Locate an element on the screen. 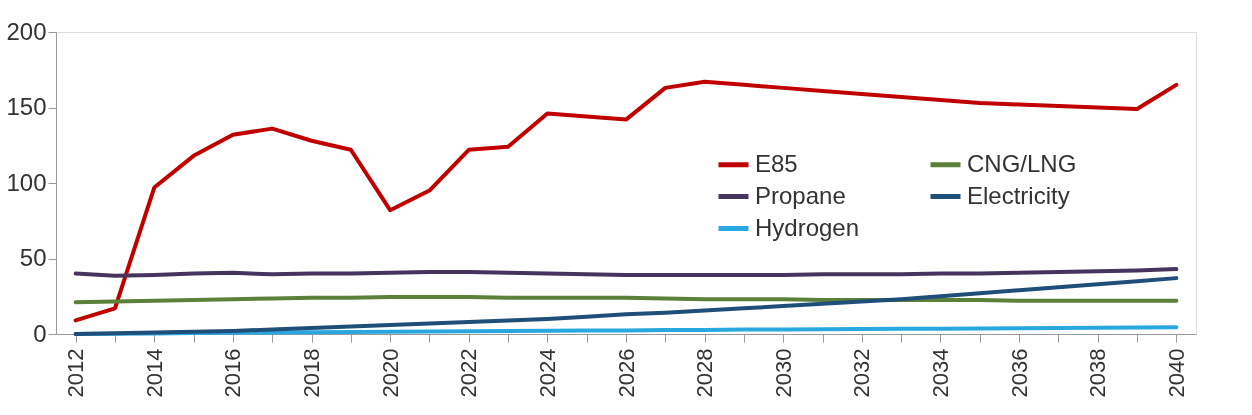 The height and width of the screenshot is (415, 1252). x-tick-label: 2028 is located at coordinates (705, 373).